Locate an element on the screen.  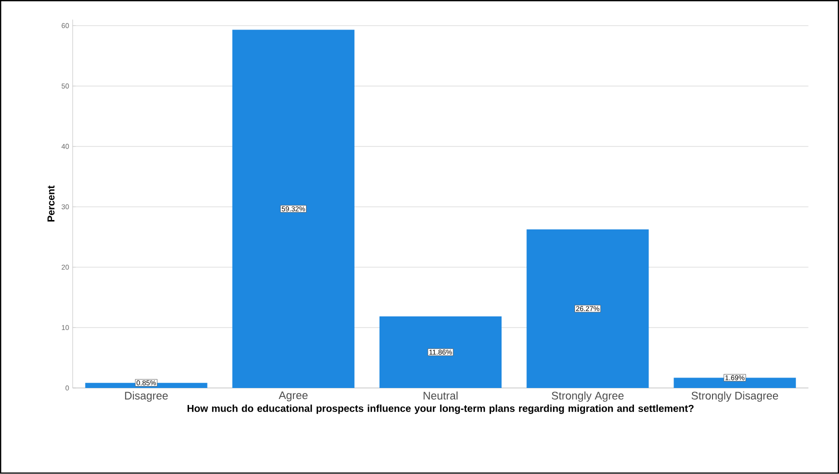
x-tick-label: Strongly Agree is located at coordinates (588, 397).